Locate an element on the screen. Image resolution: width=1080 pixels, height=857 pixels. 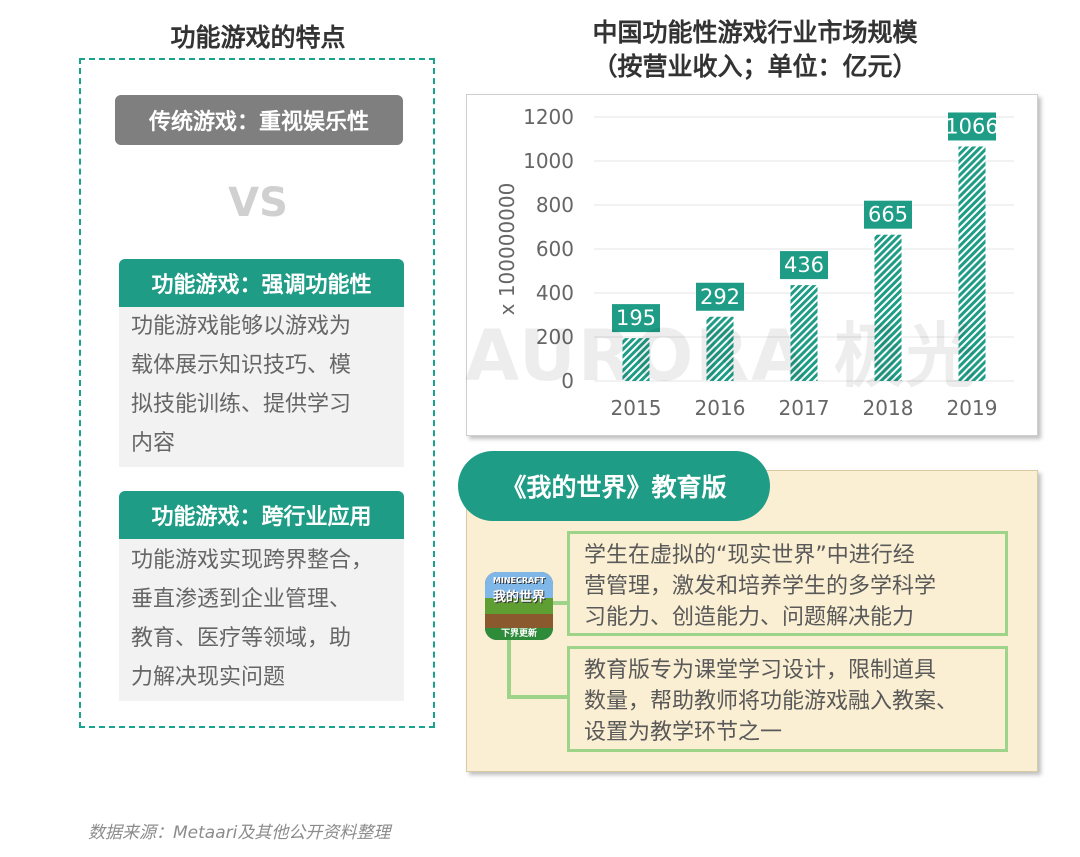
y-tick-label: 0 is located at coordinates (567, 381).